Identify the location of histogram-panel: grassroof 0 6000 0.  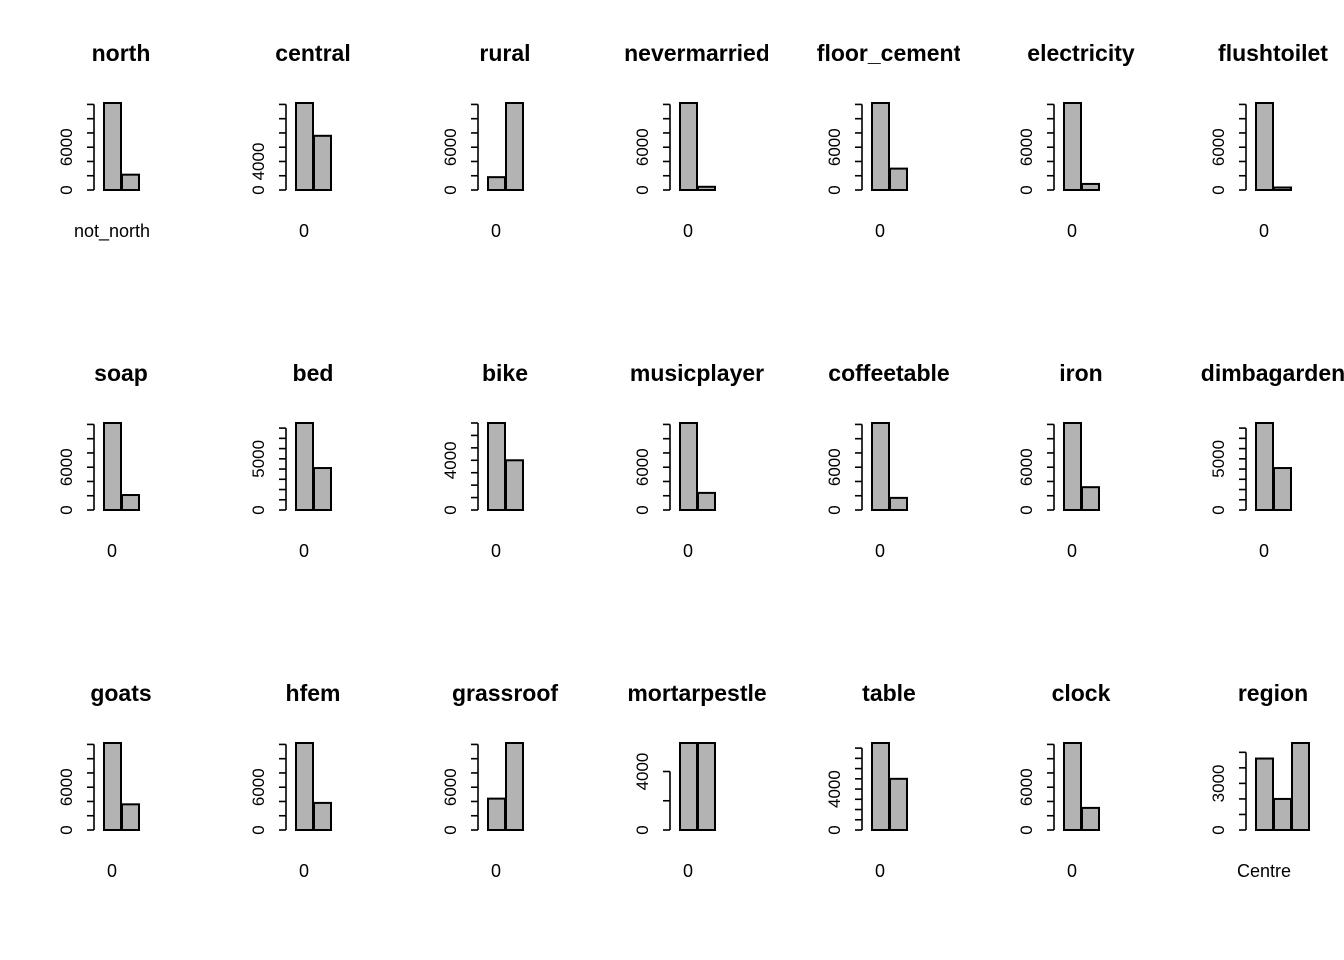
(480, 800).